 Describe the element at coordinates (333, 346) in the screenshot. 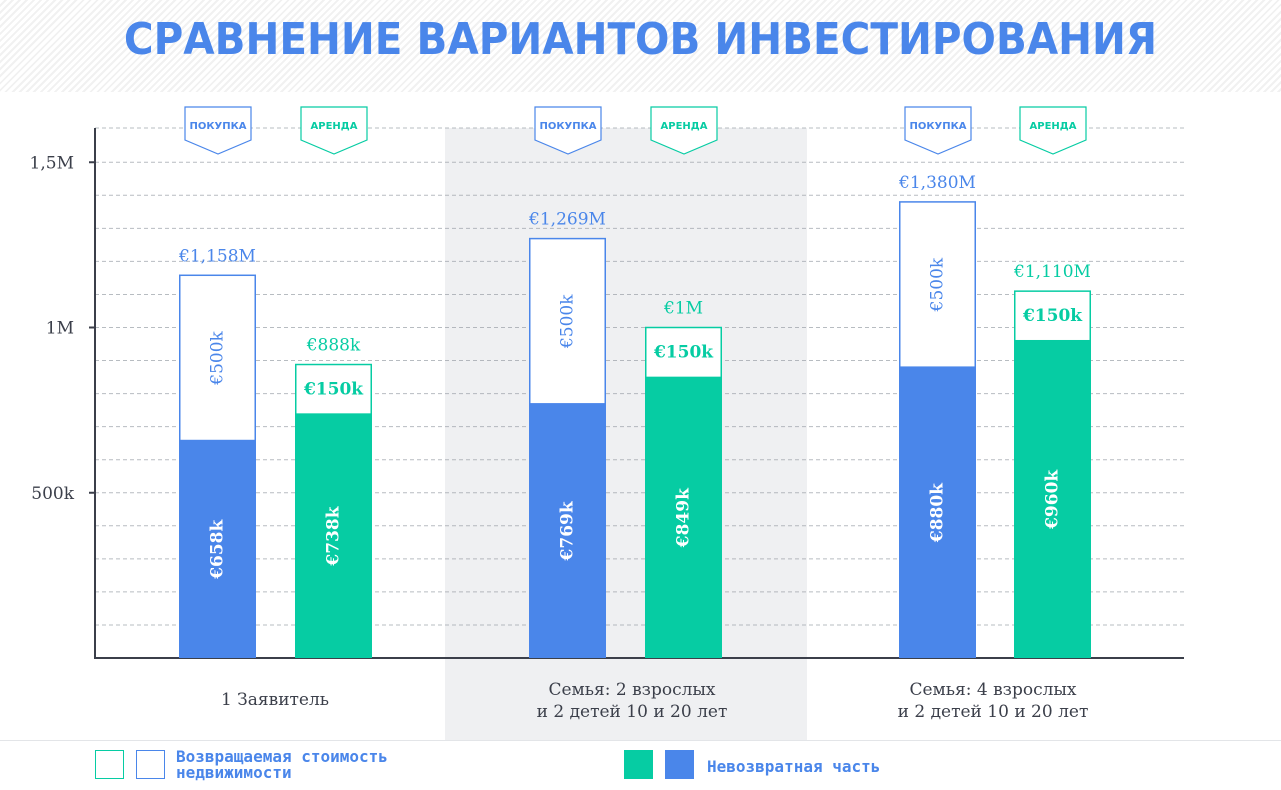

I see `bar-total-label: €888k` at that location.